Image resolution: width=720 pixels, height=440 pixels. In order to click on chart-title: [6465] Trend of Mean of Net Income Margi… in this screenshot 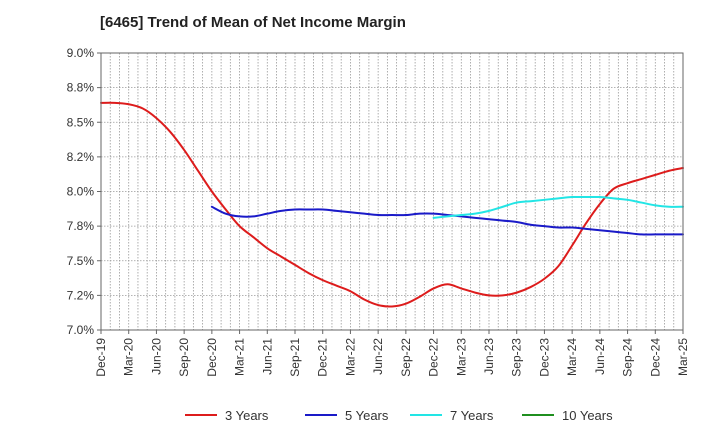, I will do `click(253, 22)`.